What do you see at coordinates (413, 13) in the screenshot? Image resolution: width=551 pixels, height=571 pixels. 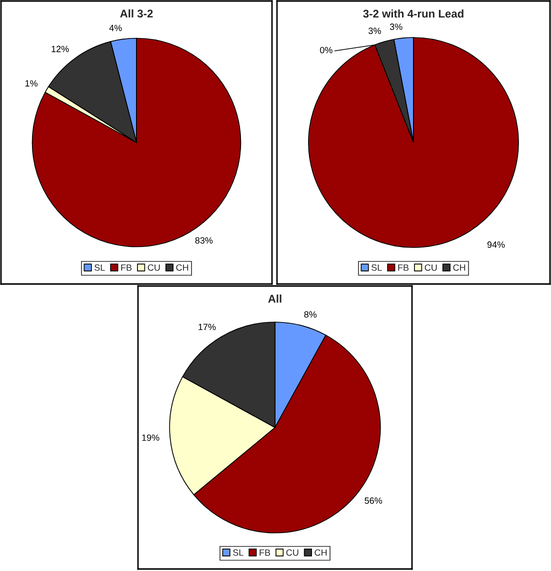 I see `chart-title: 3-2 with 4-run Lead` at bounding box center [413, 13].